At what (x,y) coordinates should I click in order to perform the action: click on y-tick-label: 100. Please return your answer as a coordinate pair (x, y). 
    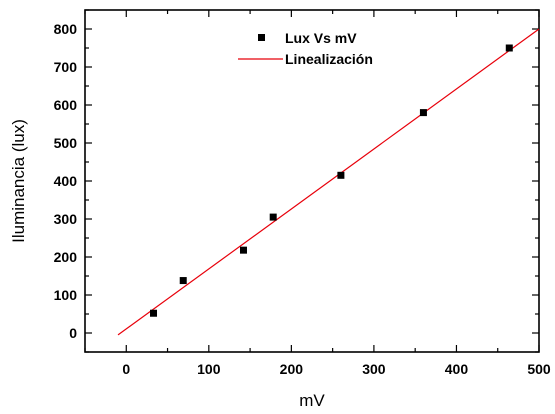
    Looking at the image, I should click on (66, 295).